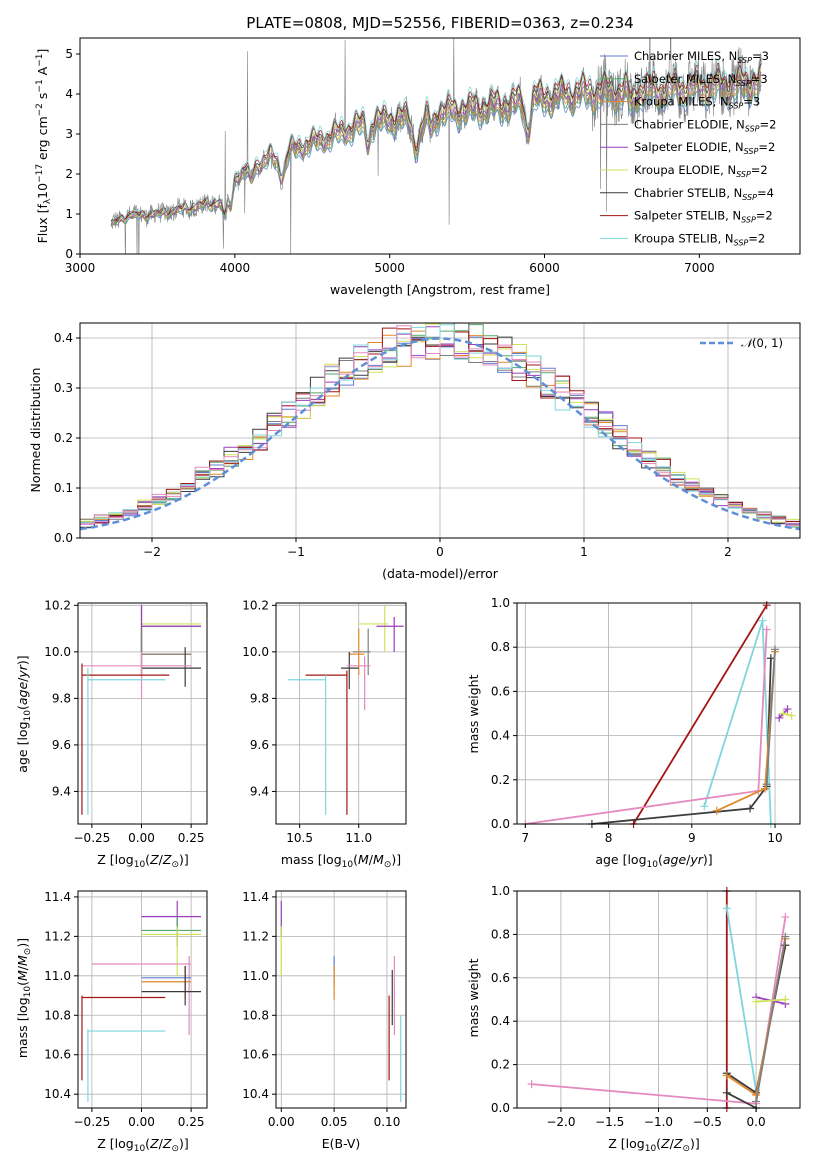  Describe the element at coordinates (152, 552) in the screenshot. I see `histogram-xtick-label: −2` at that location.